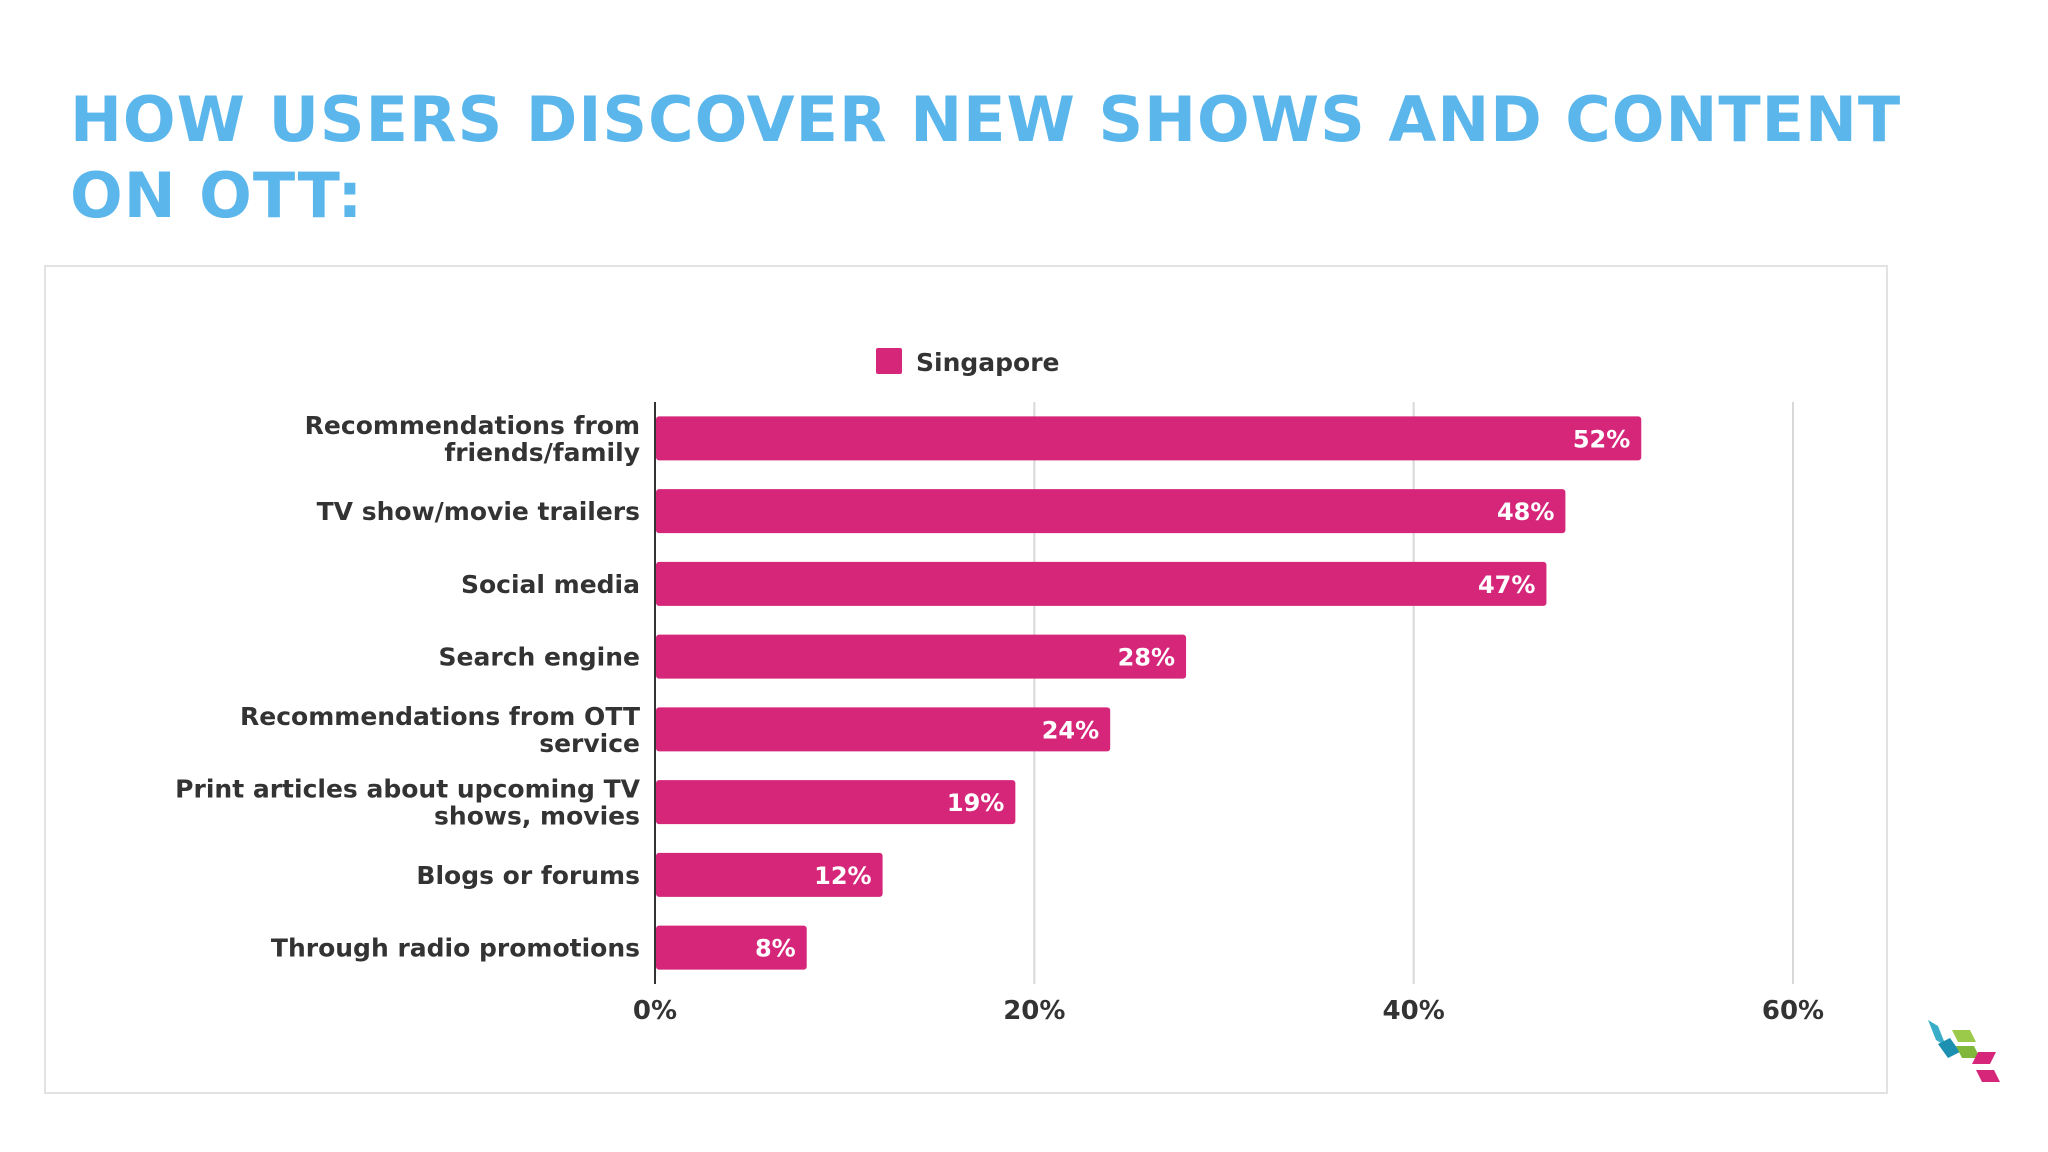 The height and width of the screenshot is (1152, 2048). What do you see at coordinates (1964, 1051) in the screenshot?
I see `company-logo-icon` at bounding box center [1964, 1051].